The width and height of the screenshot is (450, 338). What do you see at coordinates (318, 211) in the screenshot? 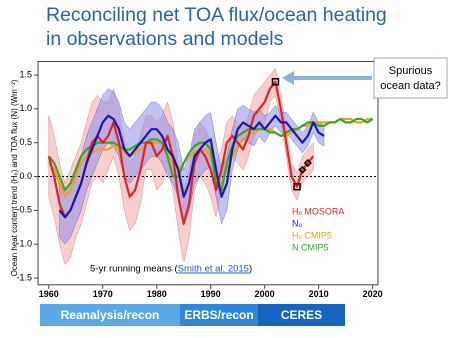
I see `legend-entry: Hₒ MOSORA` at bounding box center [318, 211].